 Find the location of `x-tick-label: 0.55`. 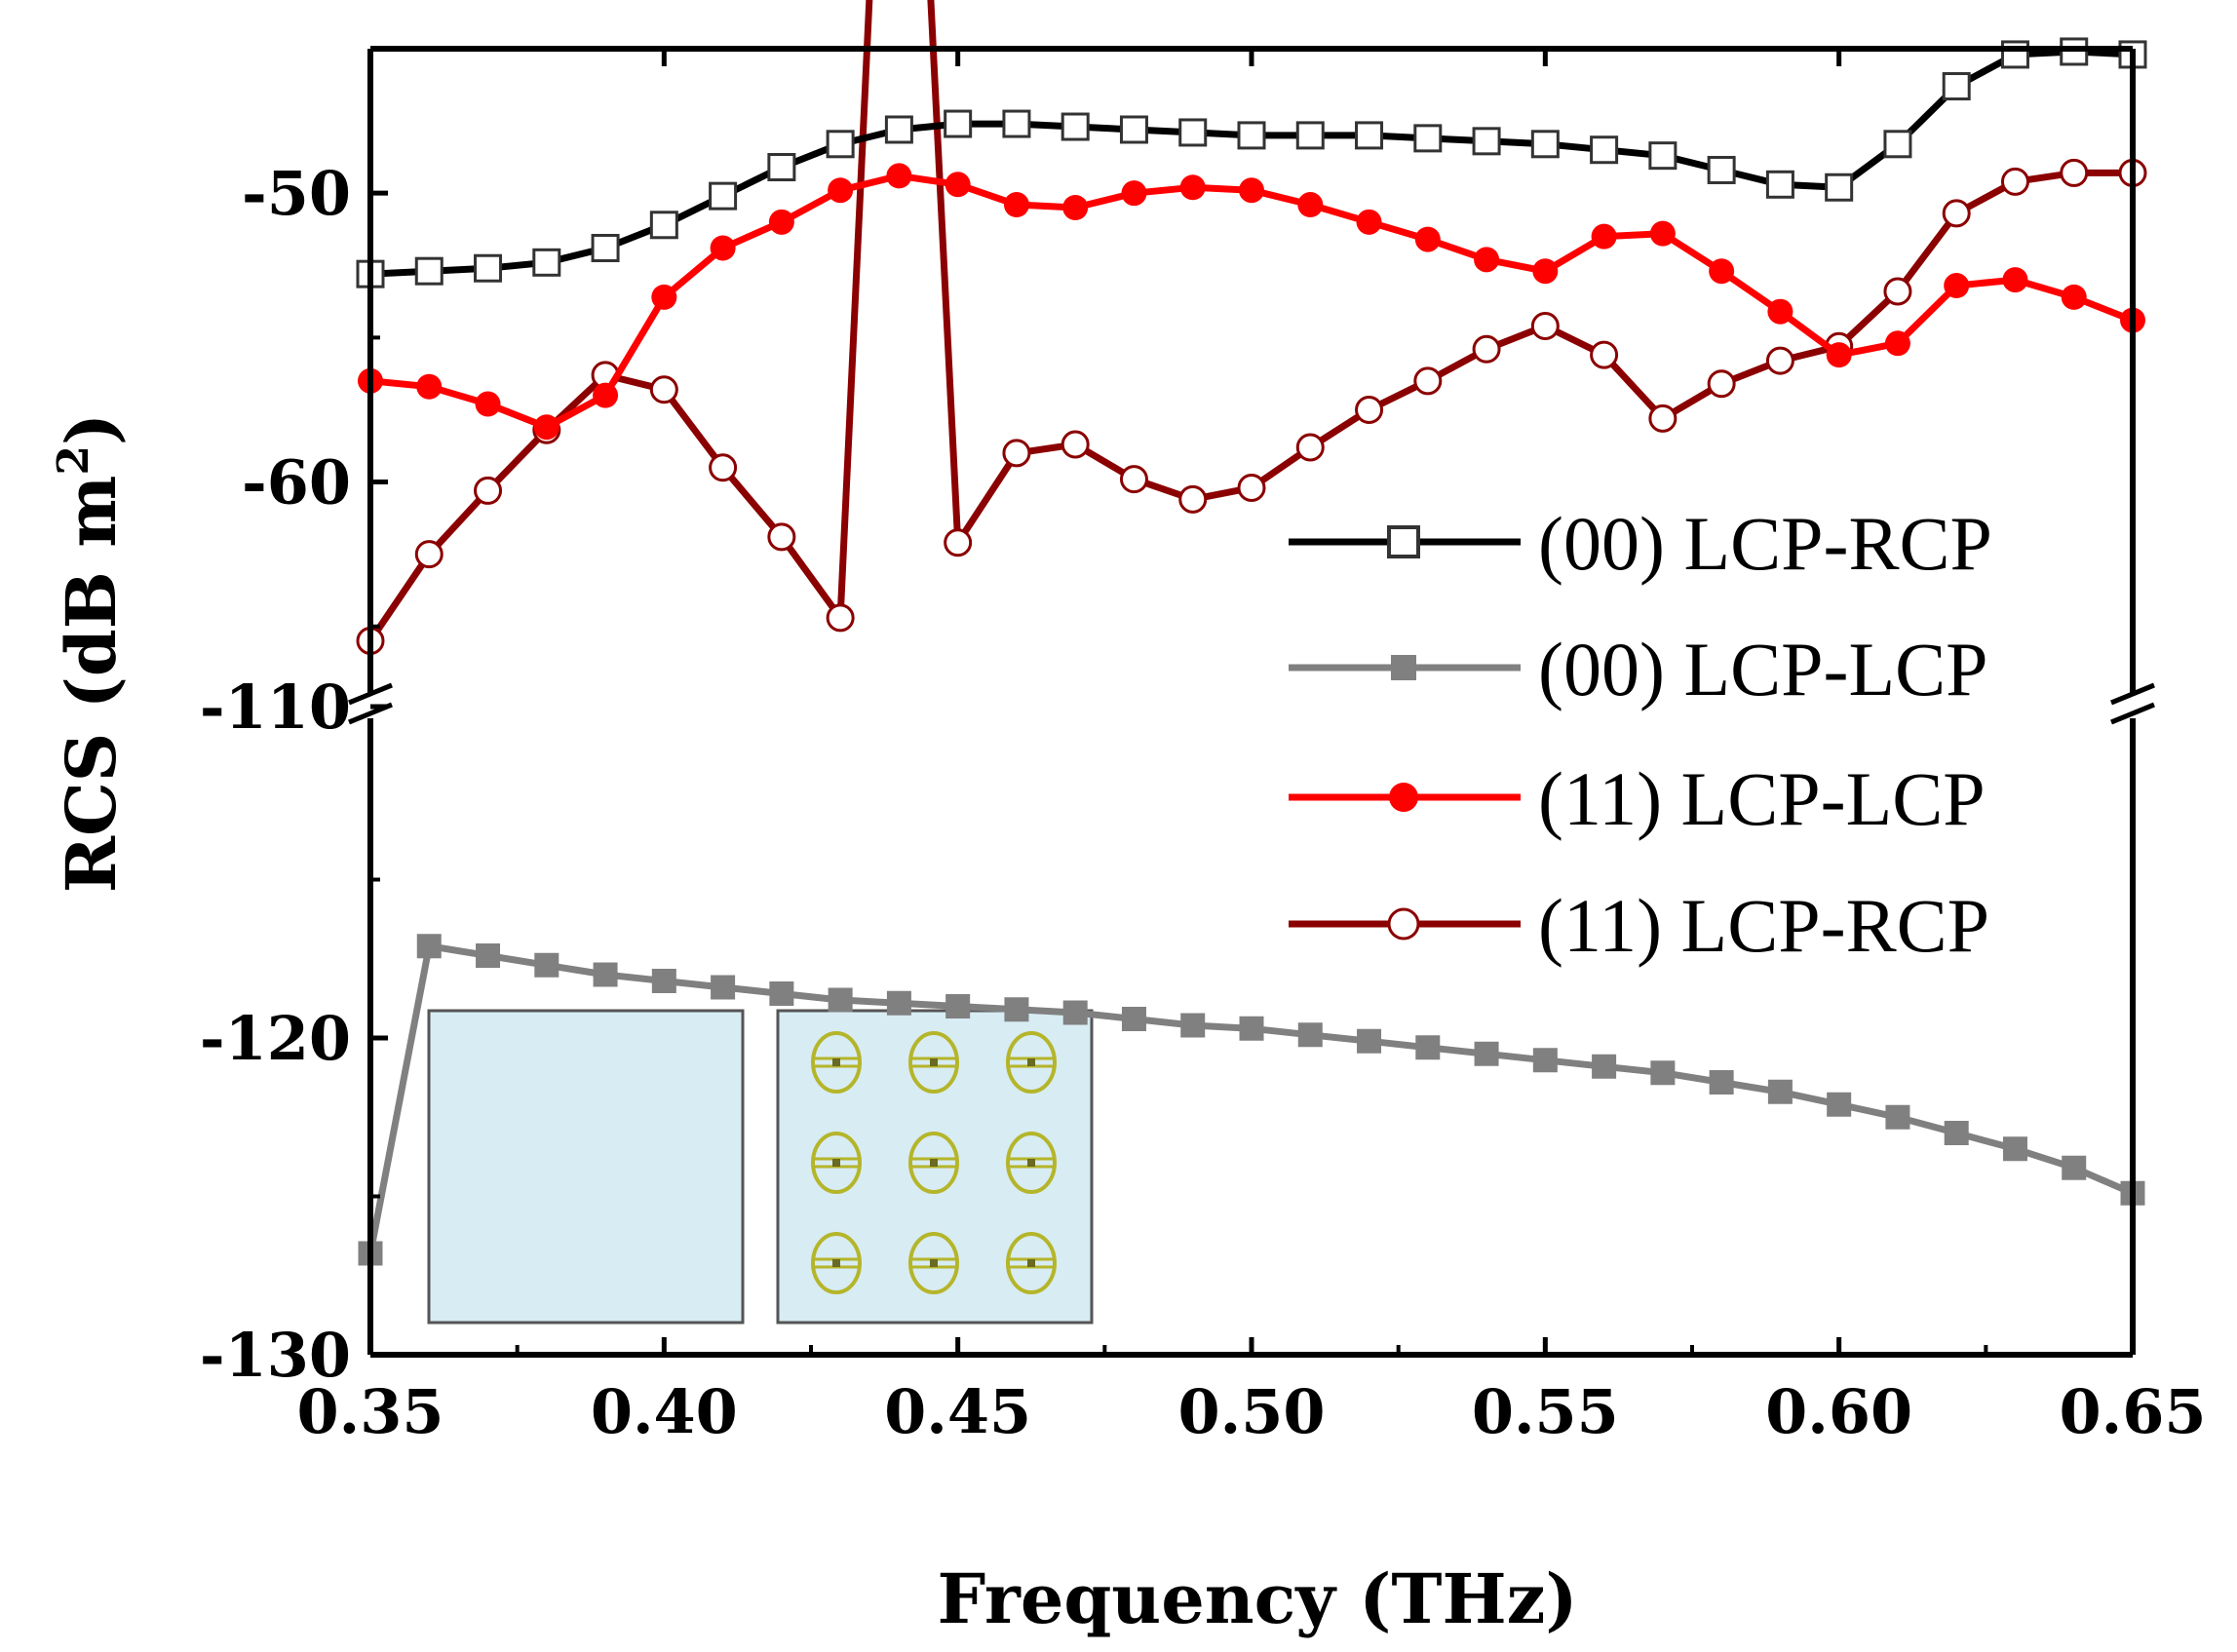

x-tick-label: 0.55 is located at coordinates (1545, 1411).